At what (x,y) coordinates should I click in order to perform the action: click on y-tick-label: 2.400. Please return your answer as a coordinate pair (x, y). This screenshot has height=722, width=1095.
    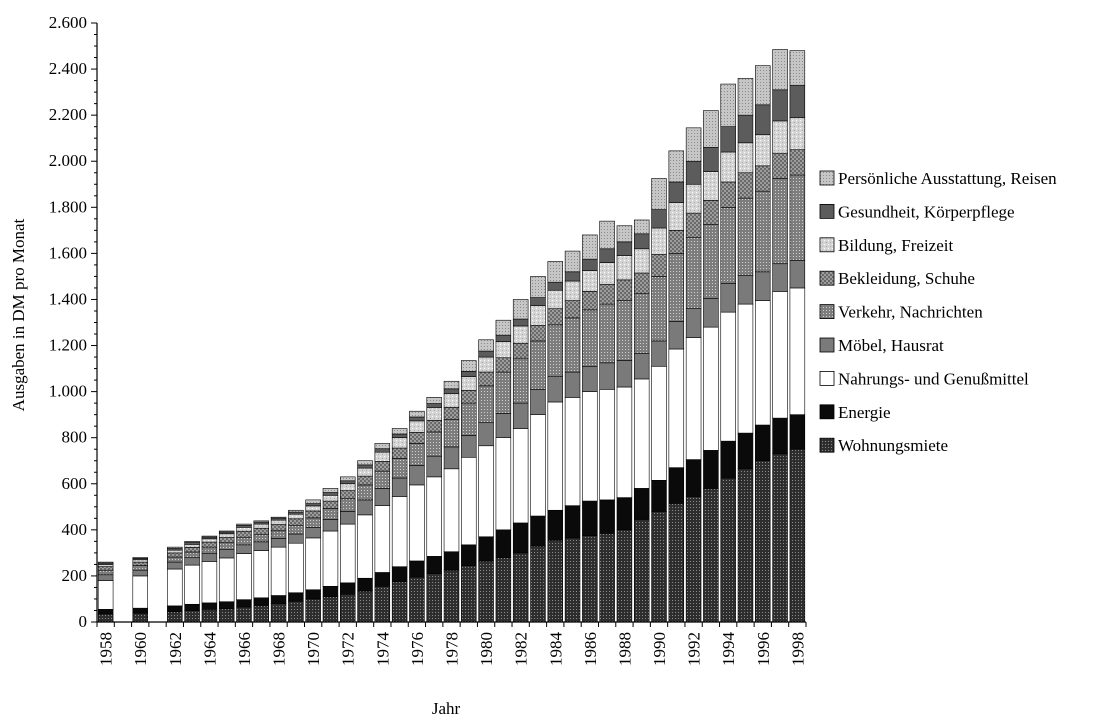
    Looking at the image, I should click on (68, 68).